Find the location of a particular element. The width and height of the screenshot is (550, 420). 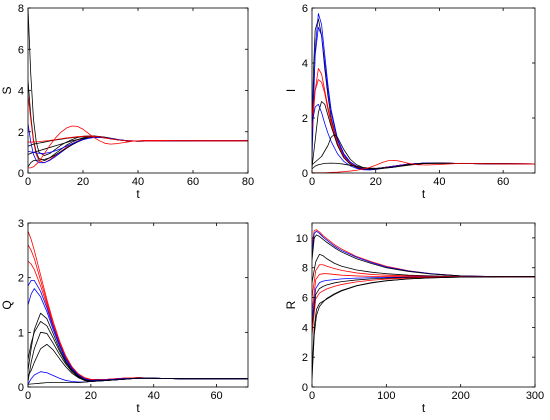

r-x-axis-label: t is located at coordinates (424, 408).